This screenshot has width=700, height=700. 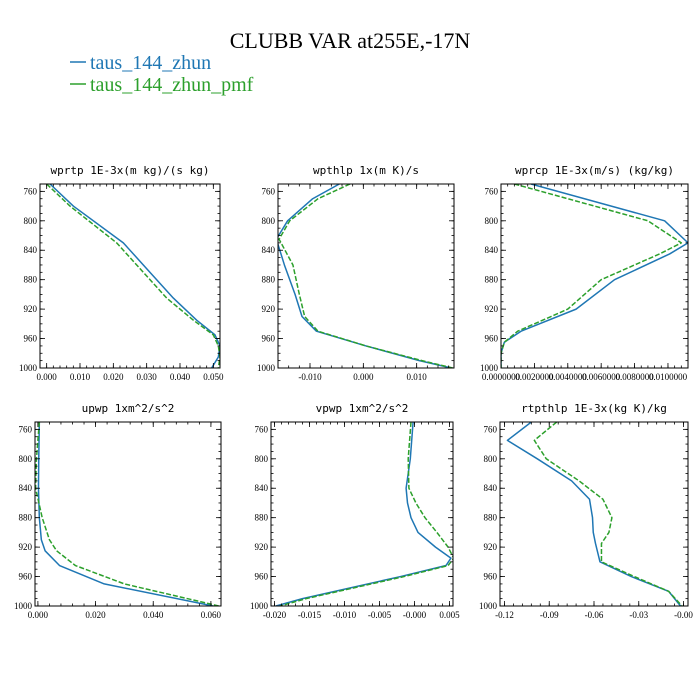 What do you see at coordinates (366, 170) in the screenshot?
I see `panel-title: wpthlp 1x(m K)/s` at bounding box center [366, 170].